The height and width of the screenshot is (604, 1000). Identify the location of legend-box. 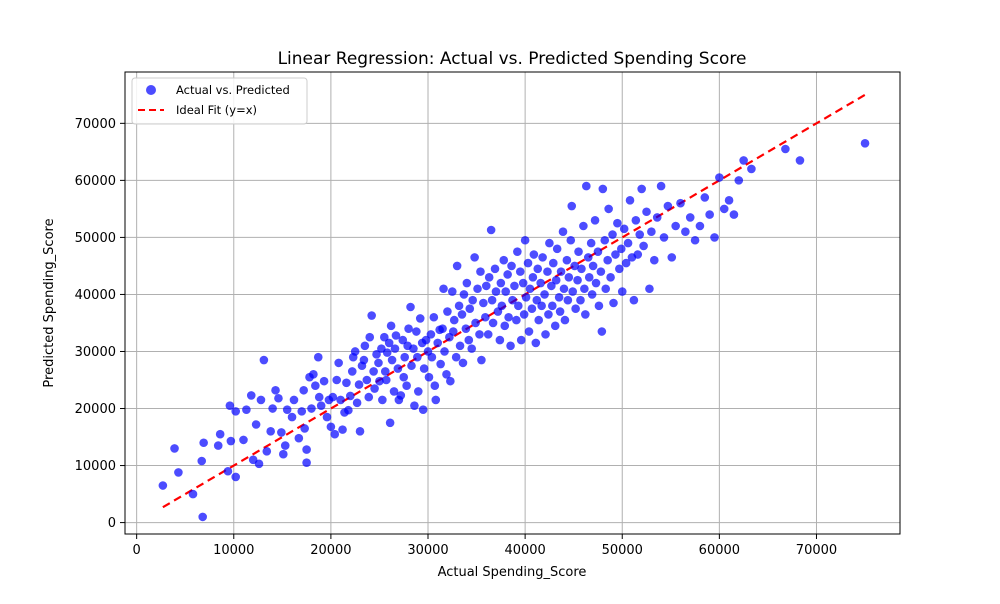
(219, 101).